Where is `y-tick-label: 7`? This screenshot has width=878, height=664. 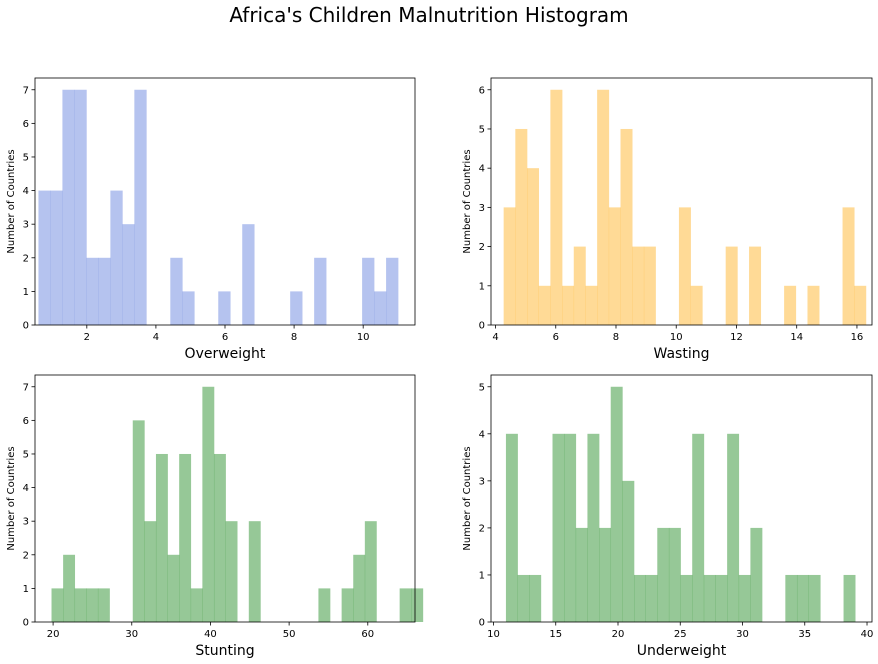 y-tick-label: 7 is located at coordinates (26, 387).